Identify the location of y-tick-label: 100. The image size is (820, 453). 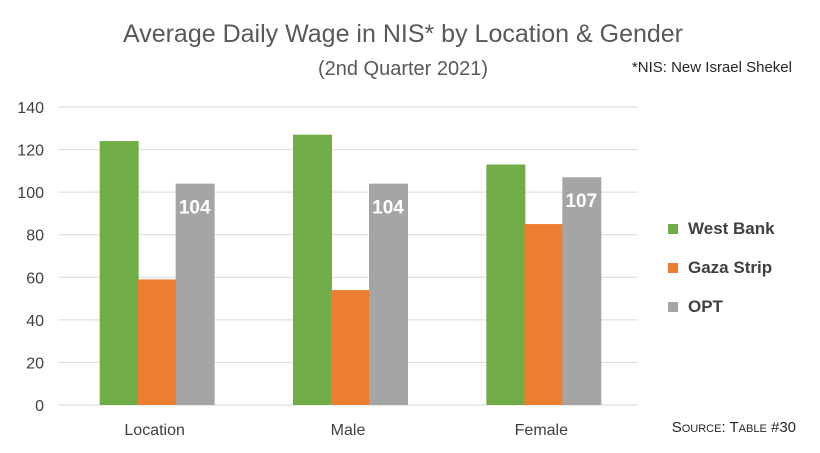
(30, 193).